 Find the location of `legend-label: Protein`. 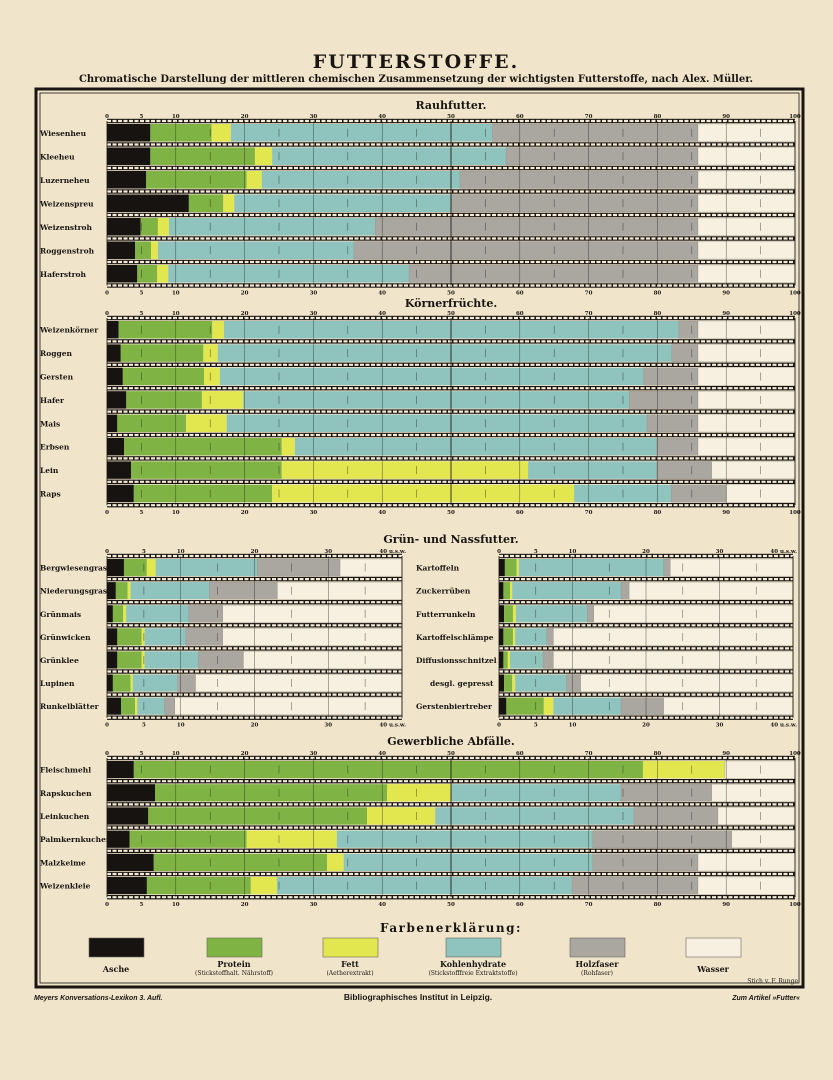

legend-label: Protein is located at coordinates (233, 964).